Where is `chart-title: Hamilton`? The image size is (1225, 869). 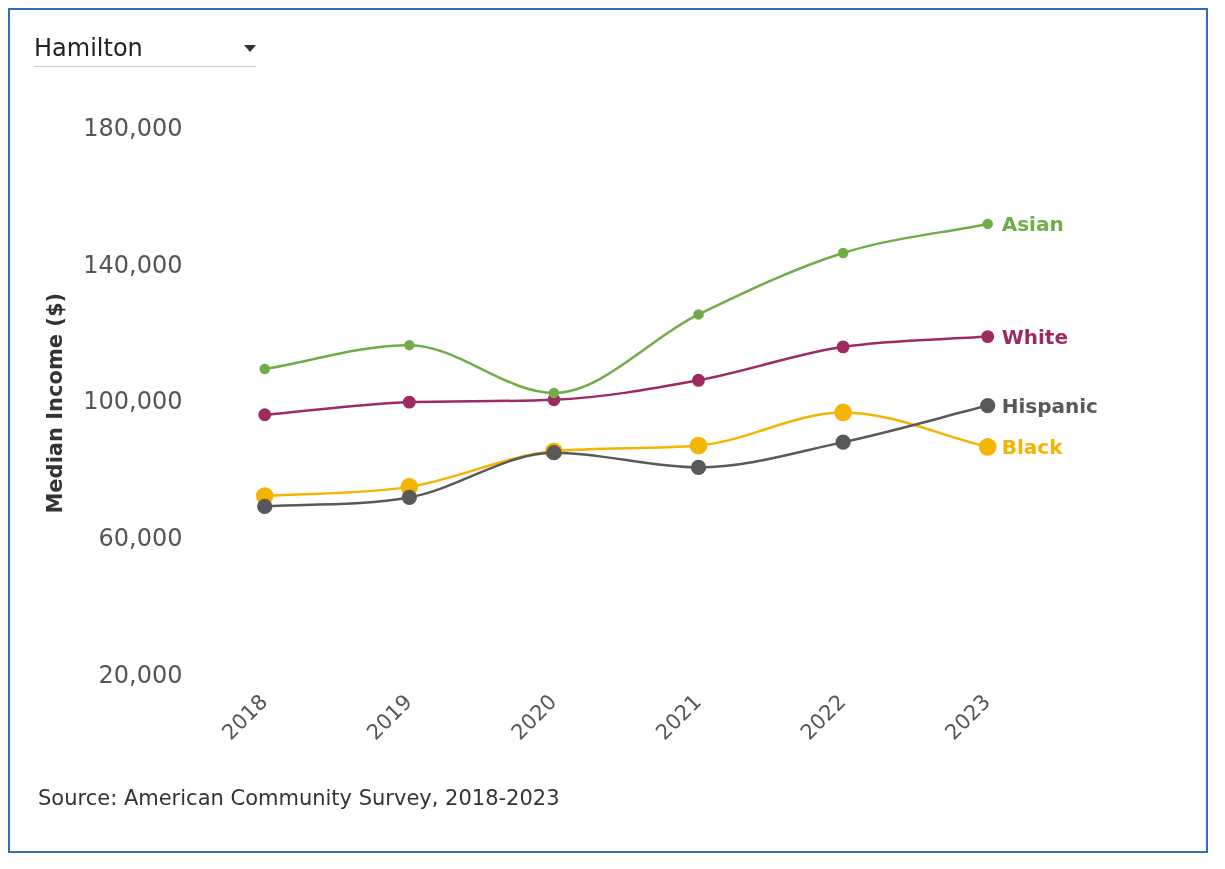 chart-title: Hamilton is located at coordinates (88, 48).